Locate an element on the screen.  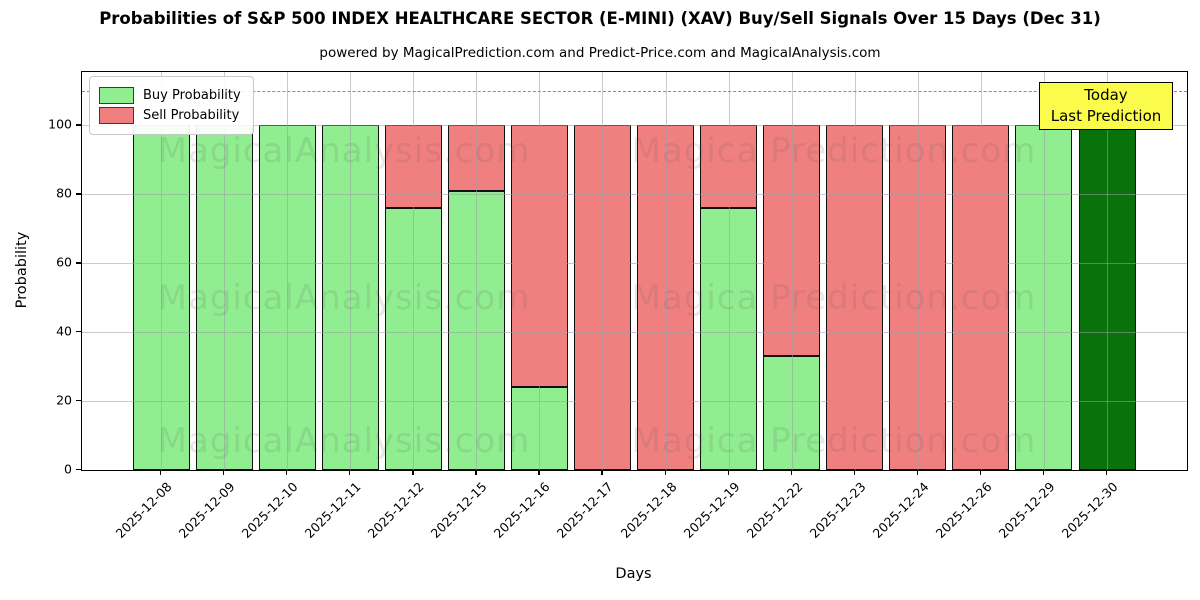
x-tick-label: 2025-12-15 is located at coordinates (458, 510).